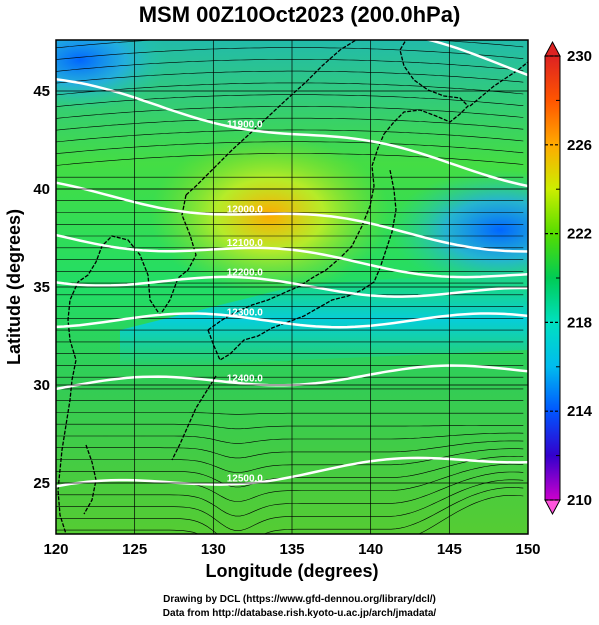 Image resolution: width=599 pixels, height=625 pixels. I want to click on longitude-ticks: 120 125 130 135 140 145 150, so click(291, 549).